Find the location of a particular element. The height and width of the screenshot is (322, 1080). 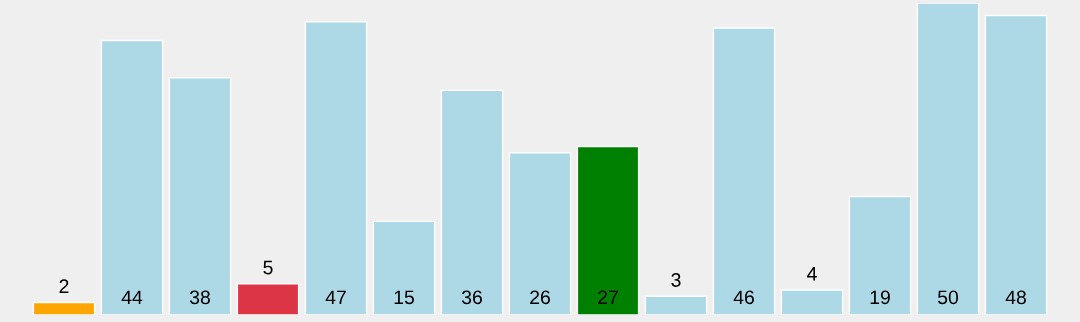

data-label: 4 is located at coordinates (812, 274).